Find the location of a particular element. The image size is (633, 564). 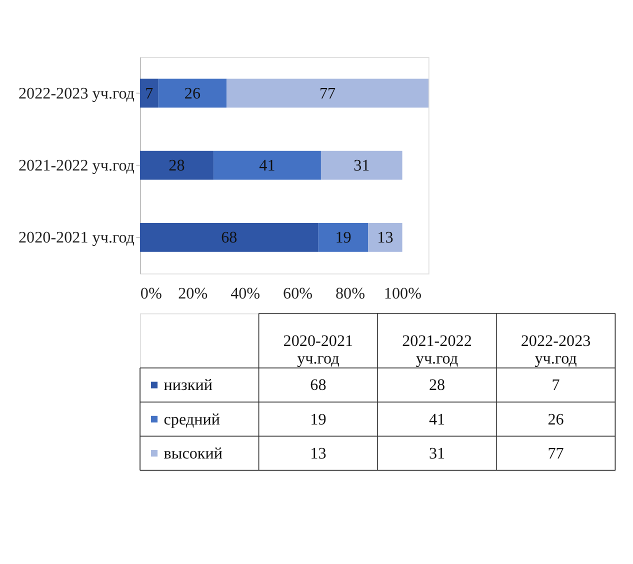

data-label: 26 is located at coordinates (192, 93).